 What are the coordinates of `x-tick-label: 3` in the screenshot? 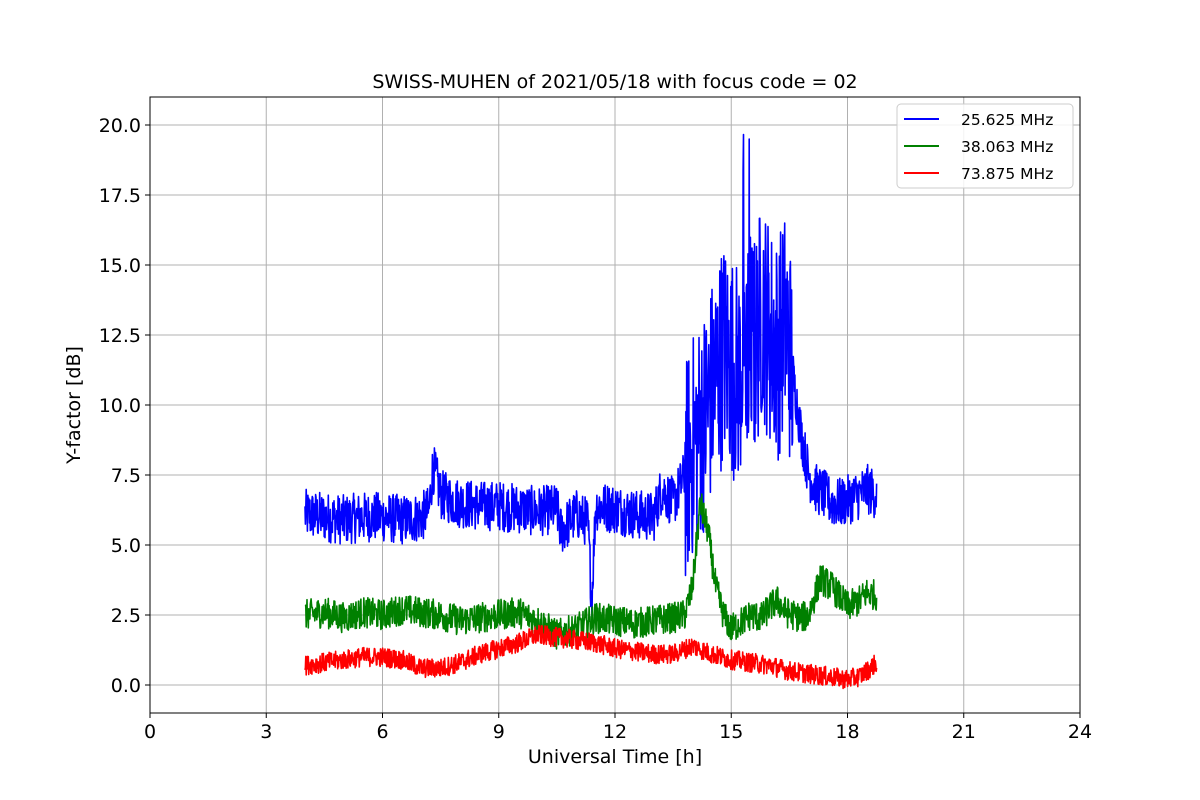 It's located at (266, 732).